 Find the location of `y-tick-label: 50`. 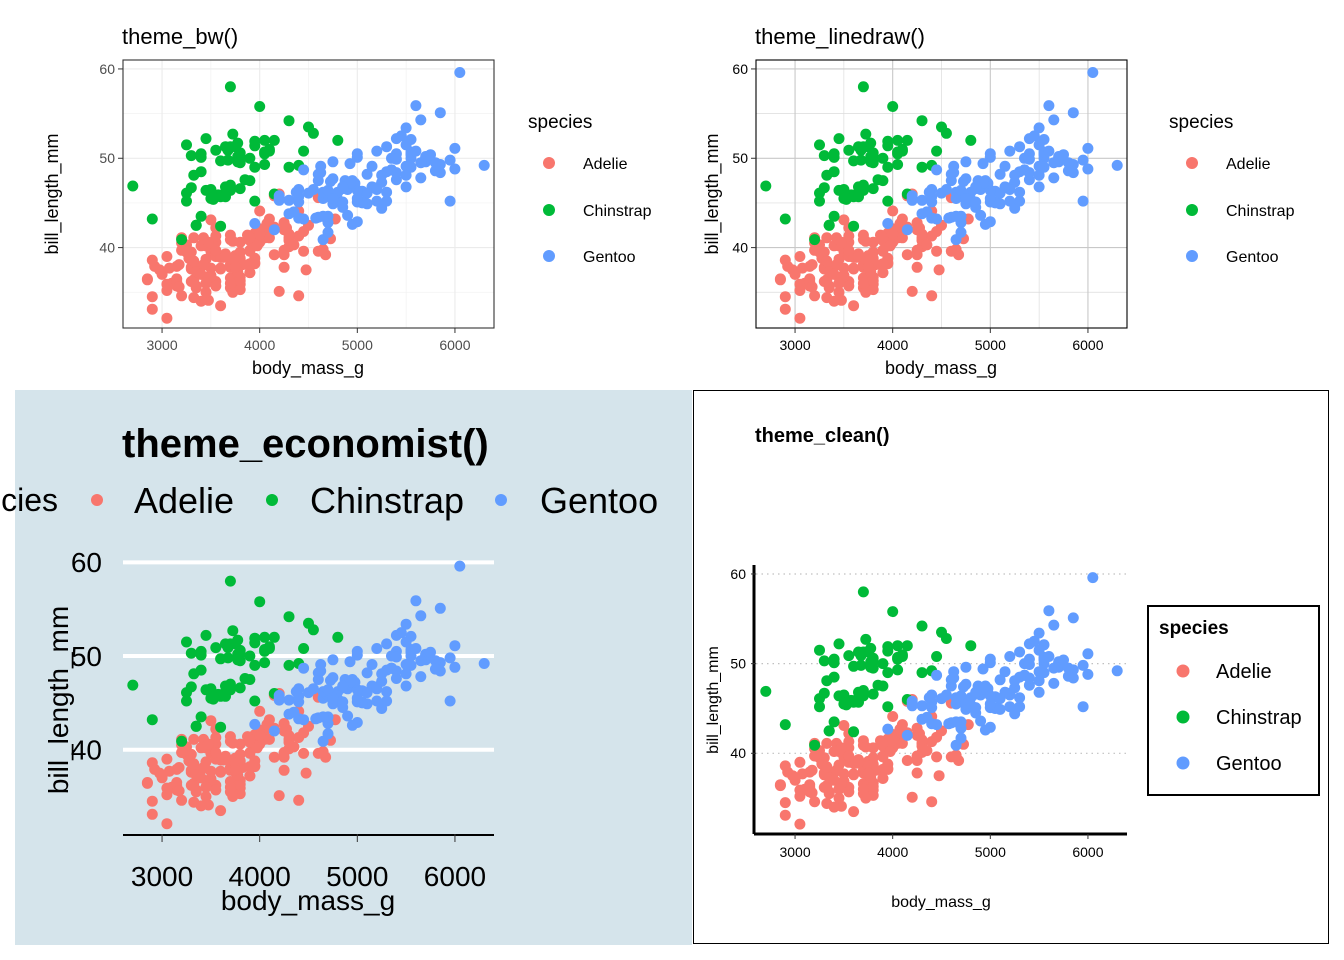

y-tick-label: 50 is located at coordinates (86, 656).